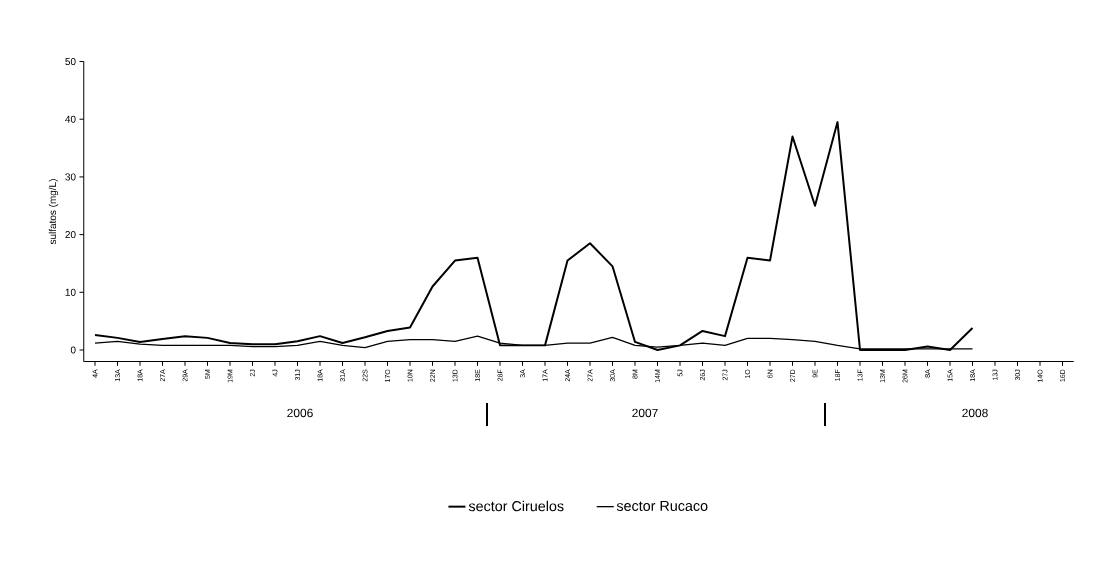 The image size is (1093, 571). Describe the element at coordinates (662, 505) in the screenshot. I see `legend-label: sector Rucaco` at that location.